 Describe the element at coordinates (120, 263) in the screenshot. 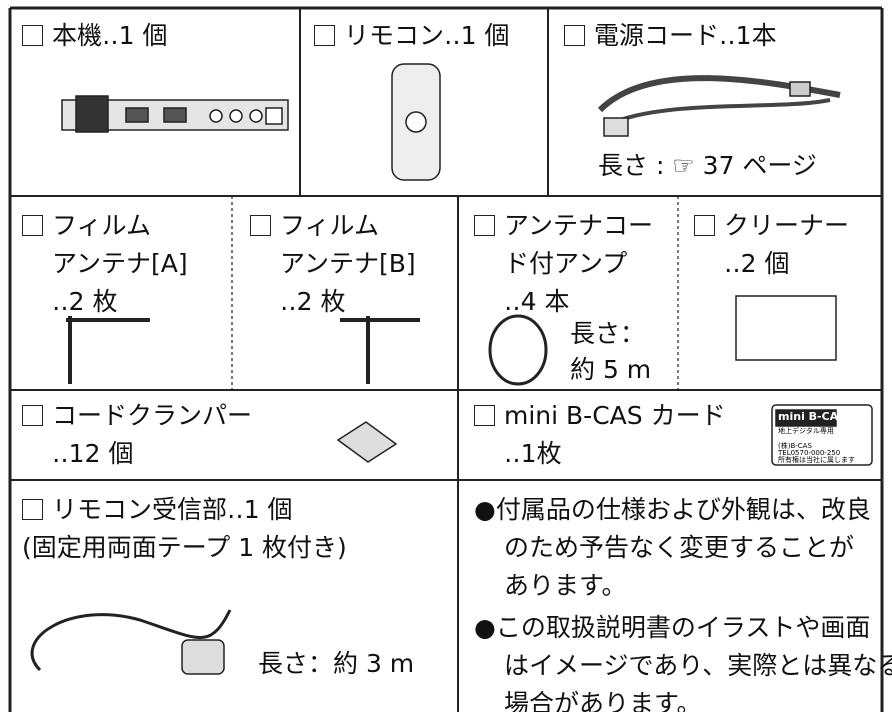

I see `item-label: アンテナ[A]` at that location.